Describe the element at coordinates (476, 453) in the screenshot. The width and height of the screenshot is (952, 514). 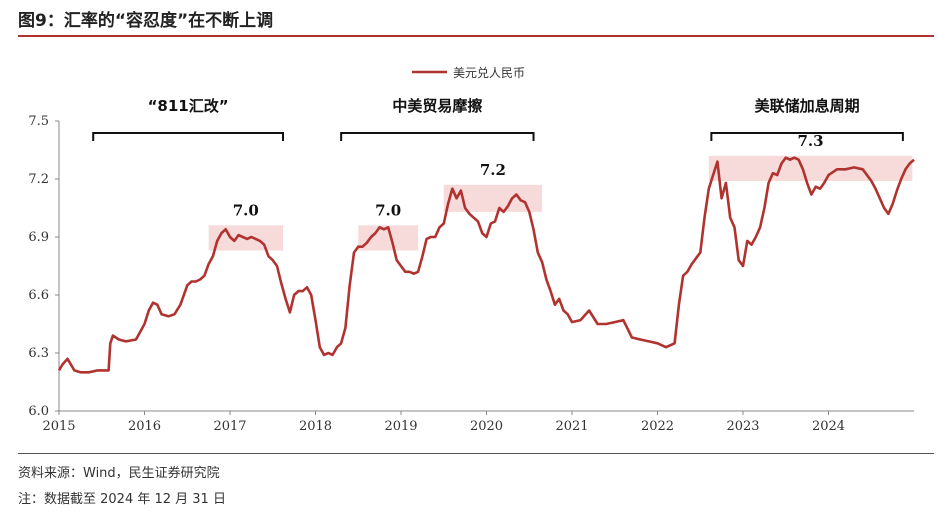
I see `footer-rule` at that location.